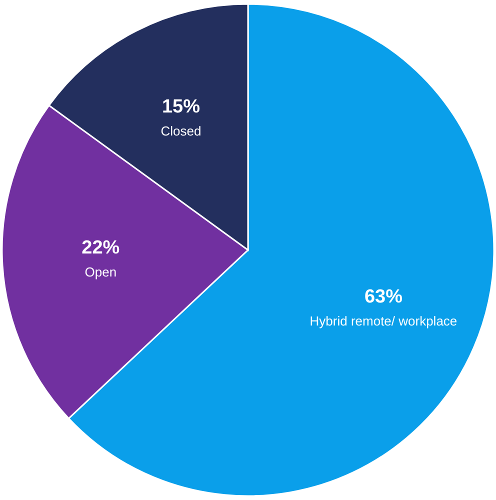 The image size is (496, 500). What do you see at coordinates (181, 107) in the screenshot?
I see `data-label: 15%` at bounding box center [181, 107].